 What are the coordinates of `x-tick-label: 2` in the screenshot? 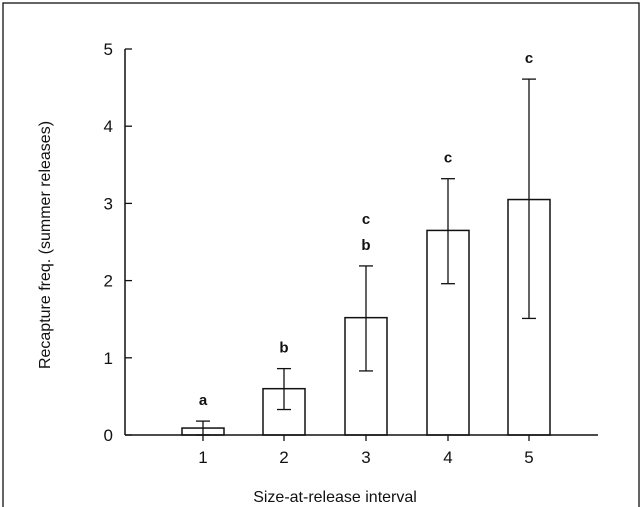 It's located at (283, 457).